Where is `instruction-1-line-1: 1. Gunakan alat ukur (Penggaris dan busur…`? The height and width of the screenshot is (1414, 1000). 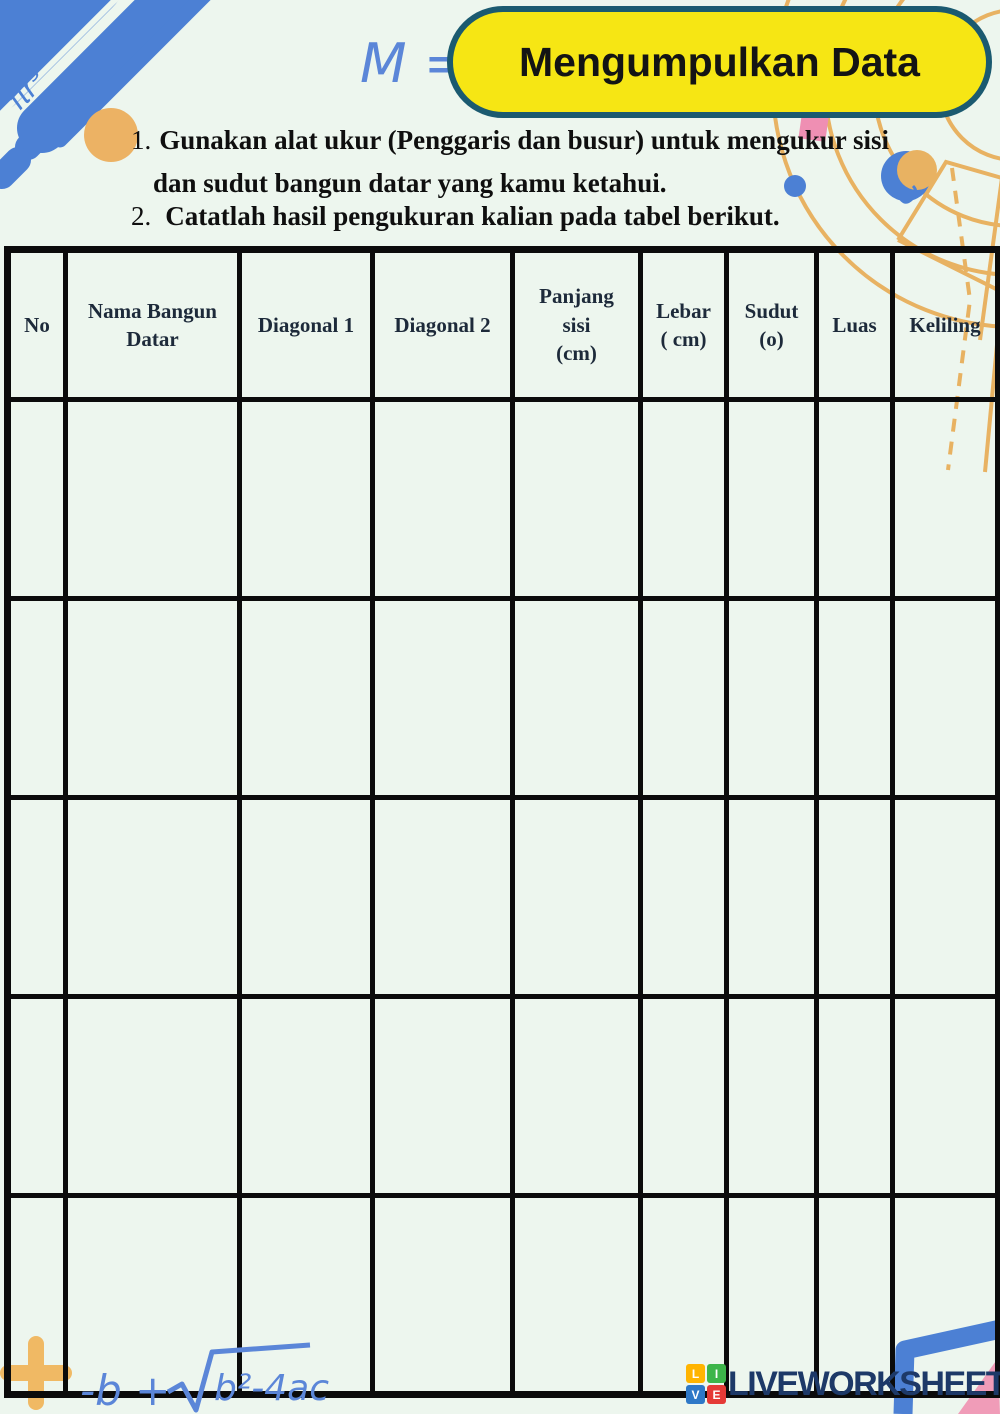
instruction-1-line-1: 1. Gunakan alat ukur (Penggaris dan busur… is located at coordinates (510, 140).